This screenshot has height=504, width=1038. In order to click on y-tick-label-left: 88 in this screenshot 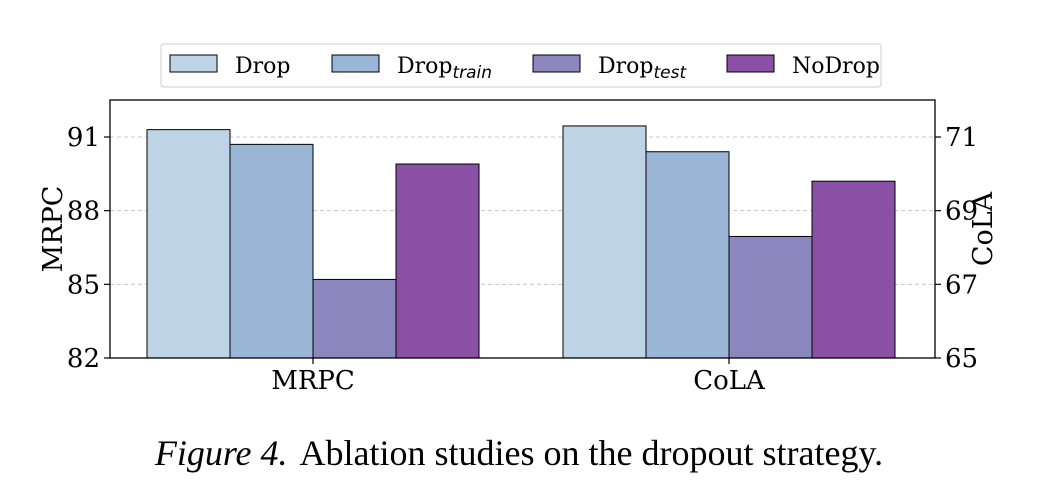, I will do `click(83, 212)`.